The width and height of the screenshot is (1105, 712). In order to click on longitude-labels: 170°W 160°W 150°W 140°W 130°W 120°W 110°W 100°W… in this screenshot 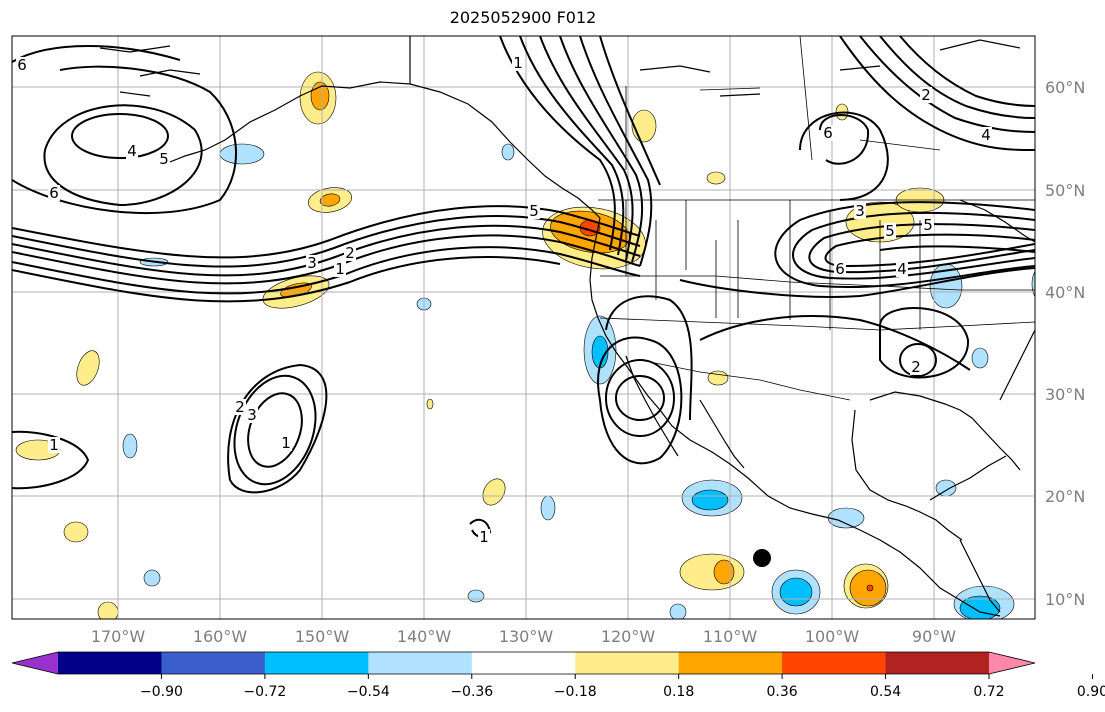, I will do `click(523, 636)`.